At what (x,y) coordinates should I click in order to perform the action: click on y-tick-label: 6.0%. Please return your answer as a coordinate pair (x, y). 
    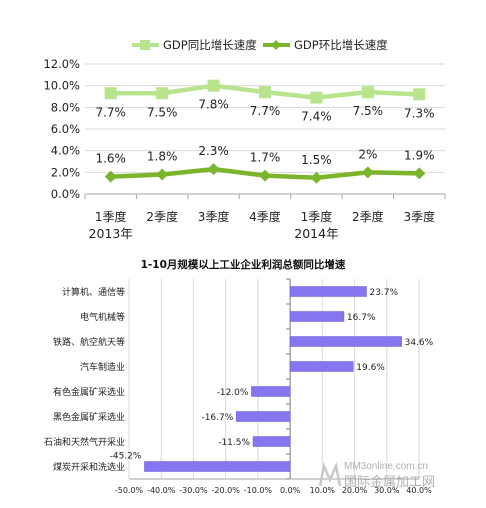
    Looking at the image, I should click on (65, 129).